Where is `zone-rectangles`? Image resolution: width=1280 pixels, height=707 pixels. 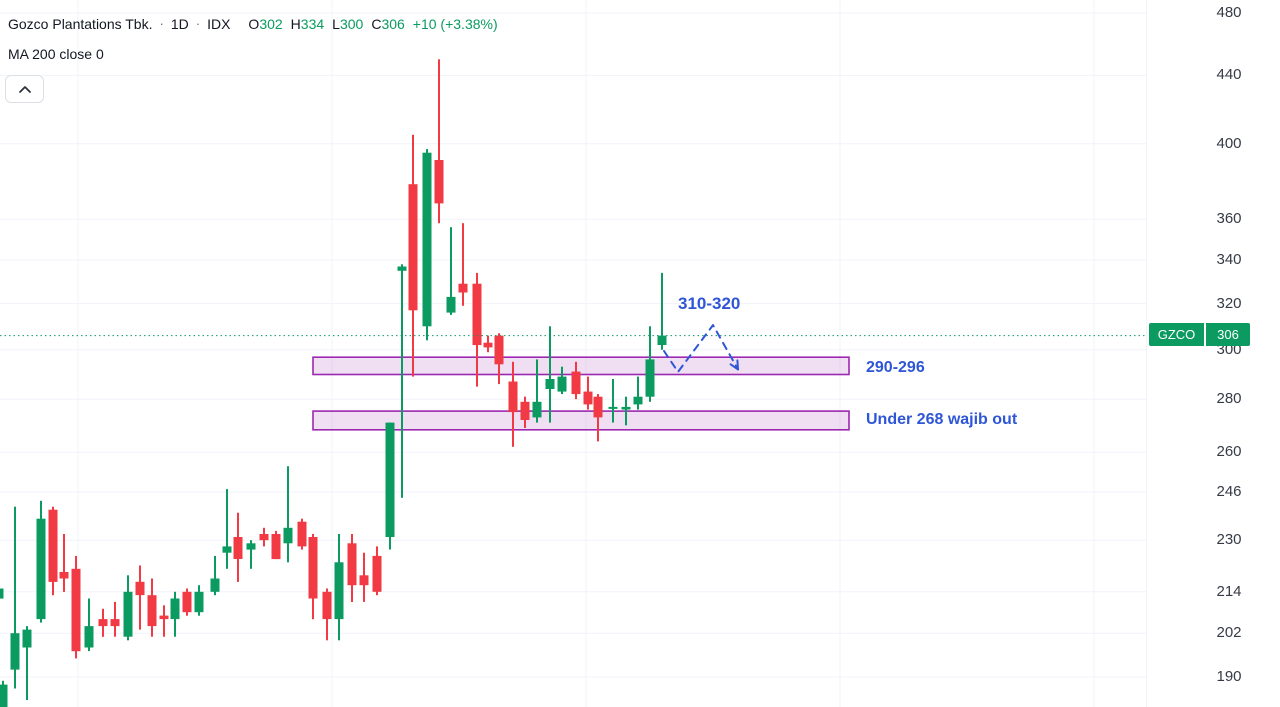 zone-rectangles is located at coordinates (581, 393).